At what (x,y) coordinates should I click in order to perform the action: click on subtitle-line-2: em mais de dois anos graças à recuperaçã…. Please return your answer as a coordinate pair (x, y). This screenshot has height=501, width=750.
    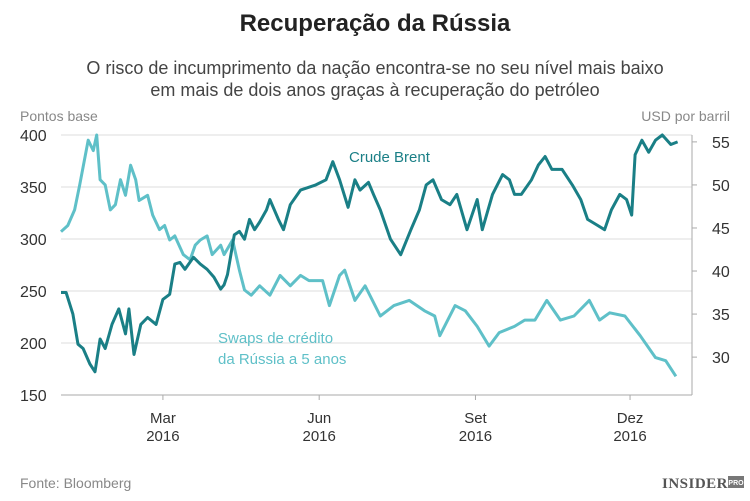
    Looking at the image, I should click on (374, 90).